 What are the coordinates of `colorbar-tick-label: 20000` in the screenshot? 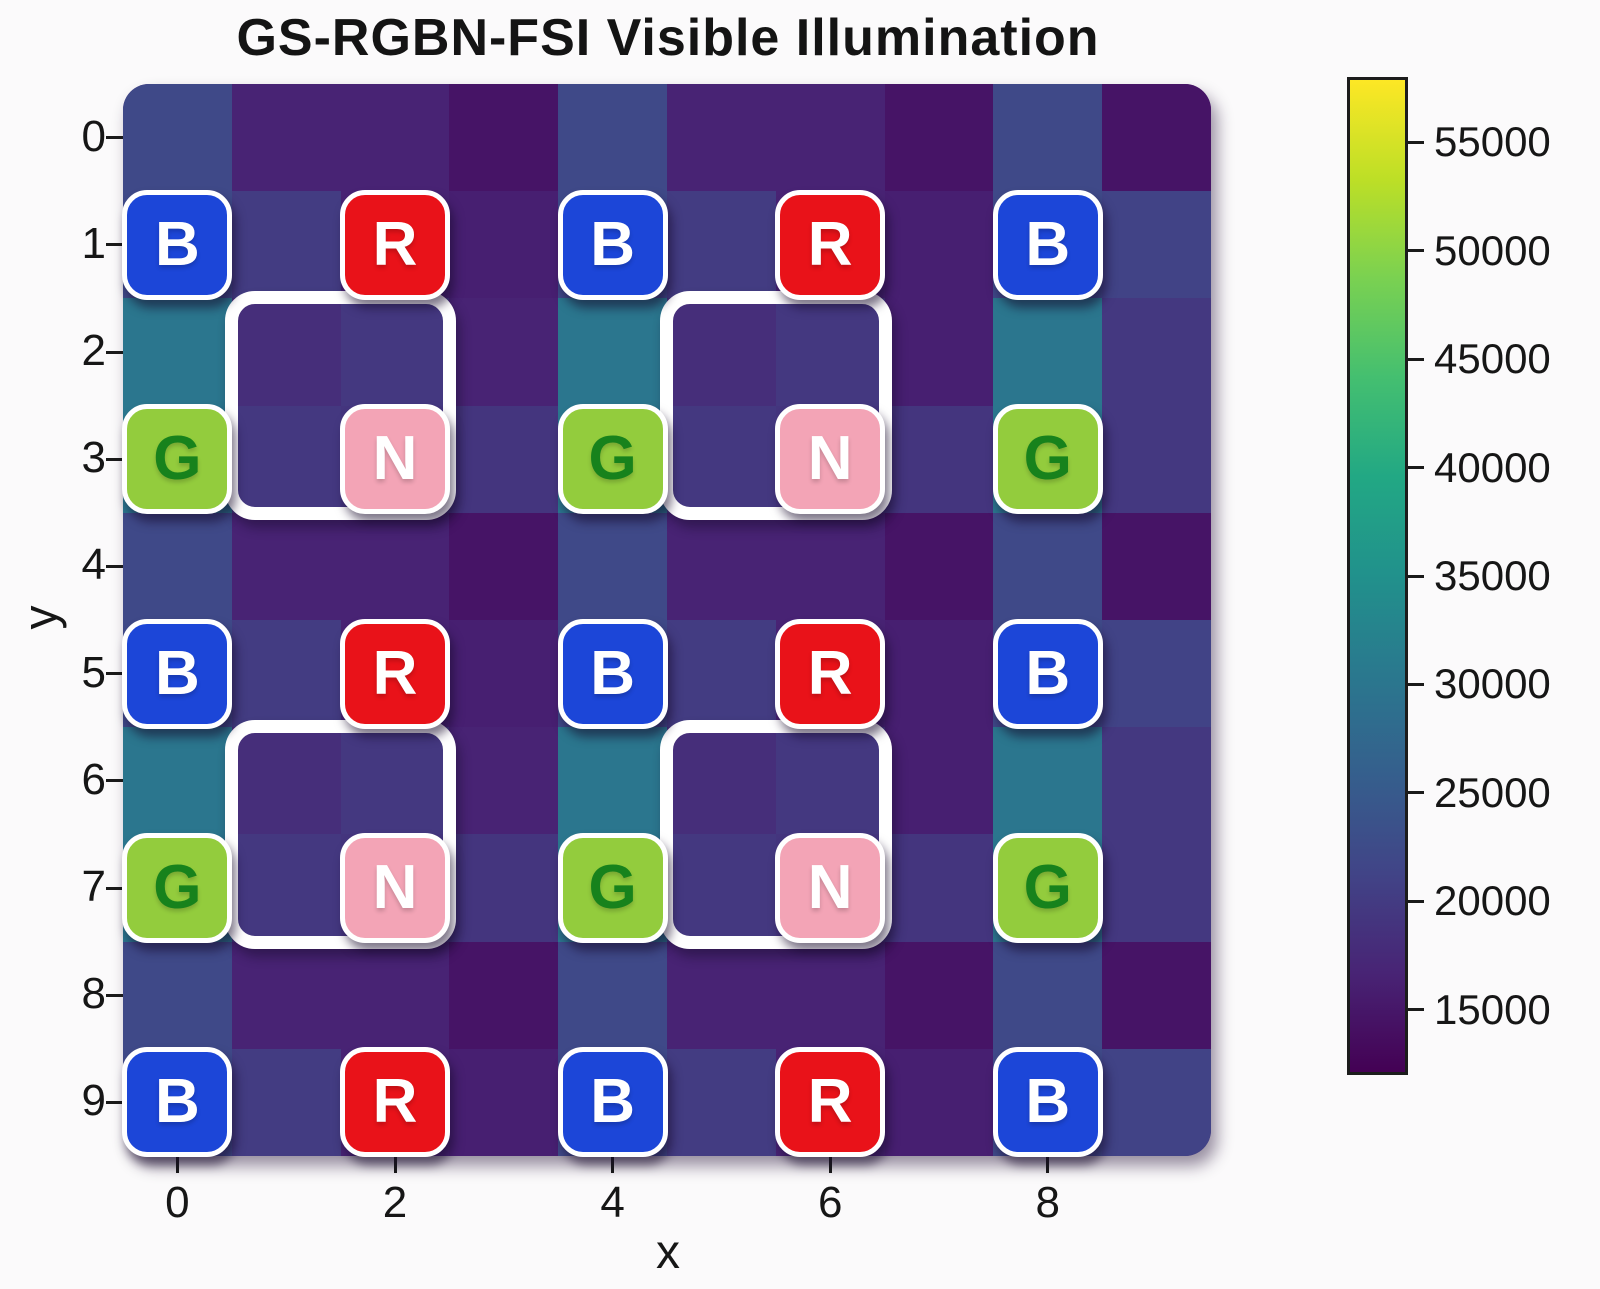 It's located at (1492, 901).